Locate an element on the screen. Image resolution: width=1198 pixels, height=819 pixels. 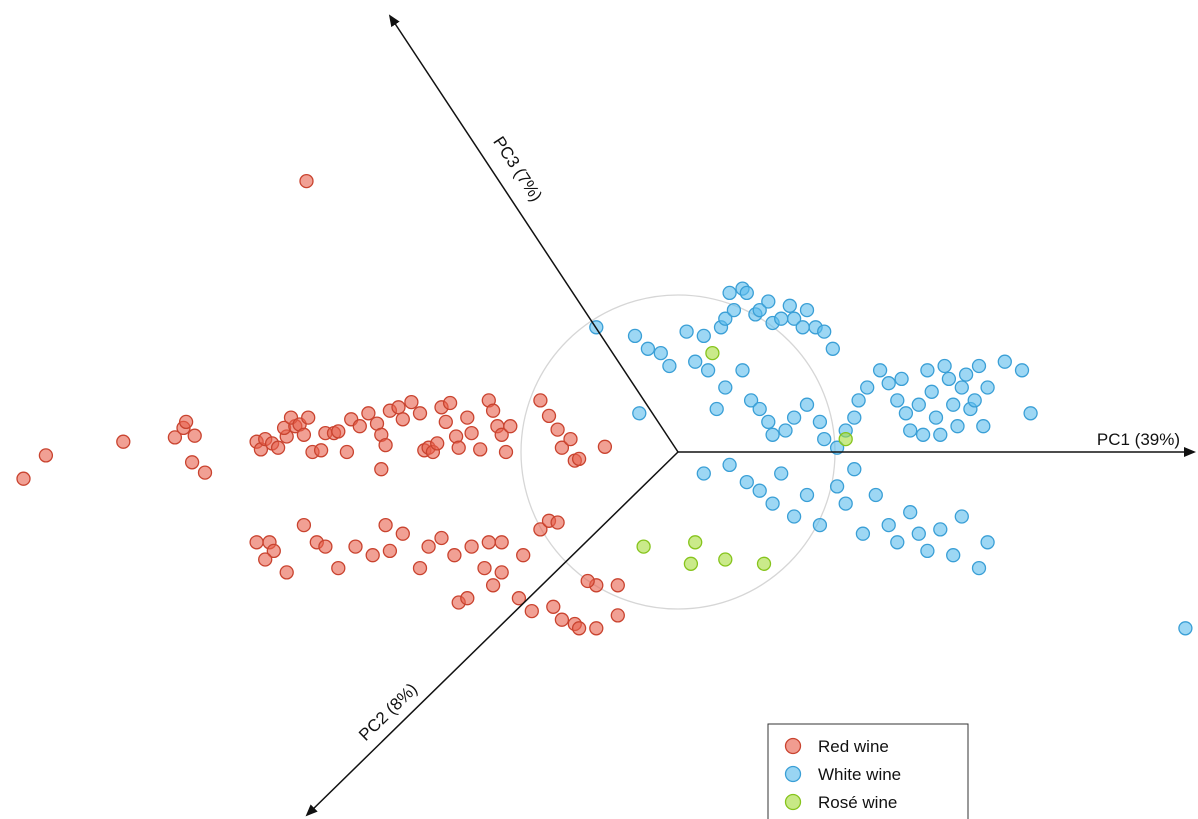
legend-box is located at coordinates (868, 771).